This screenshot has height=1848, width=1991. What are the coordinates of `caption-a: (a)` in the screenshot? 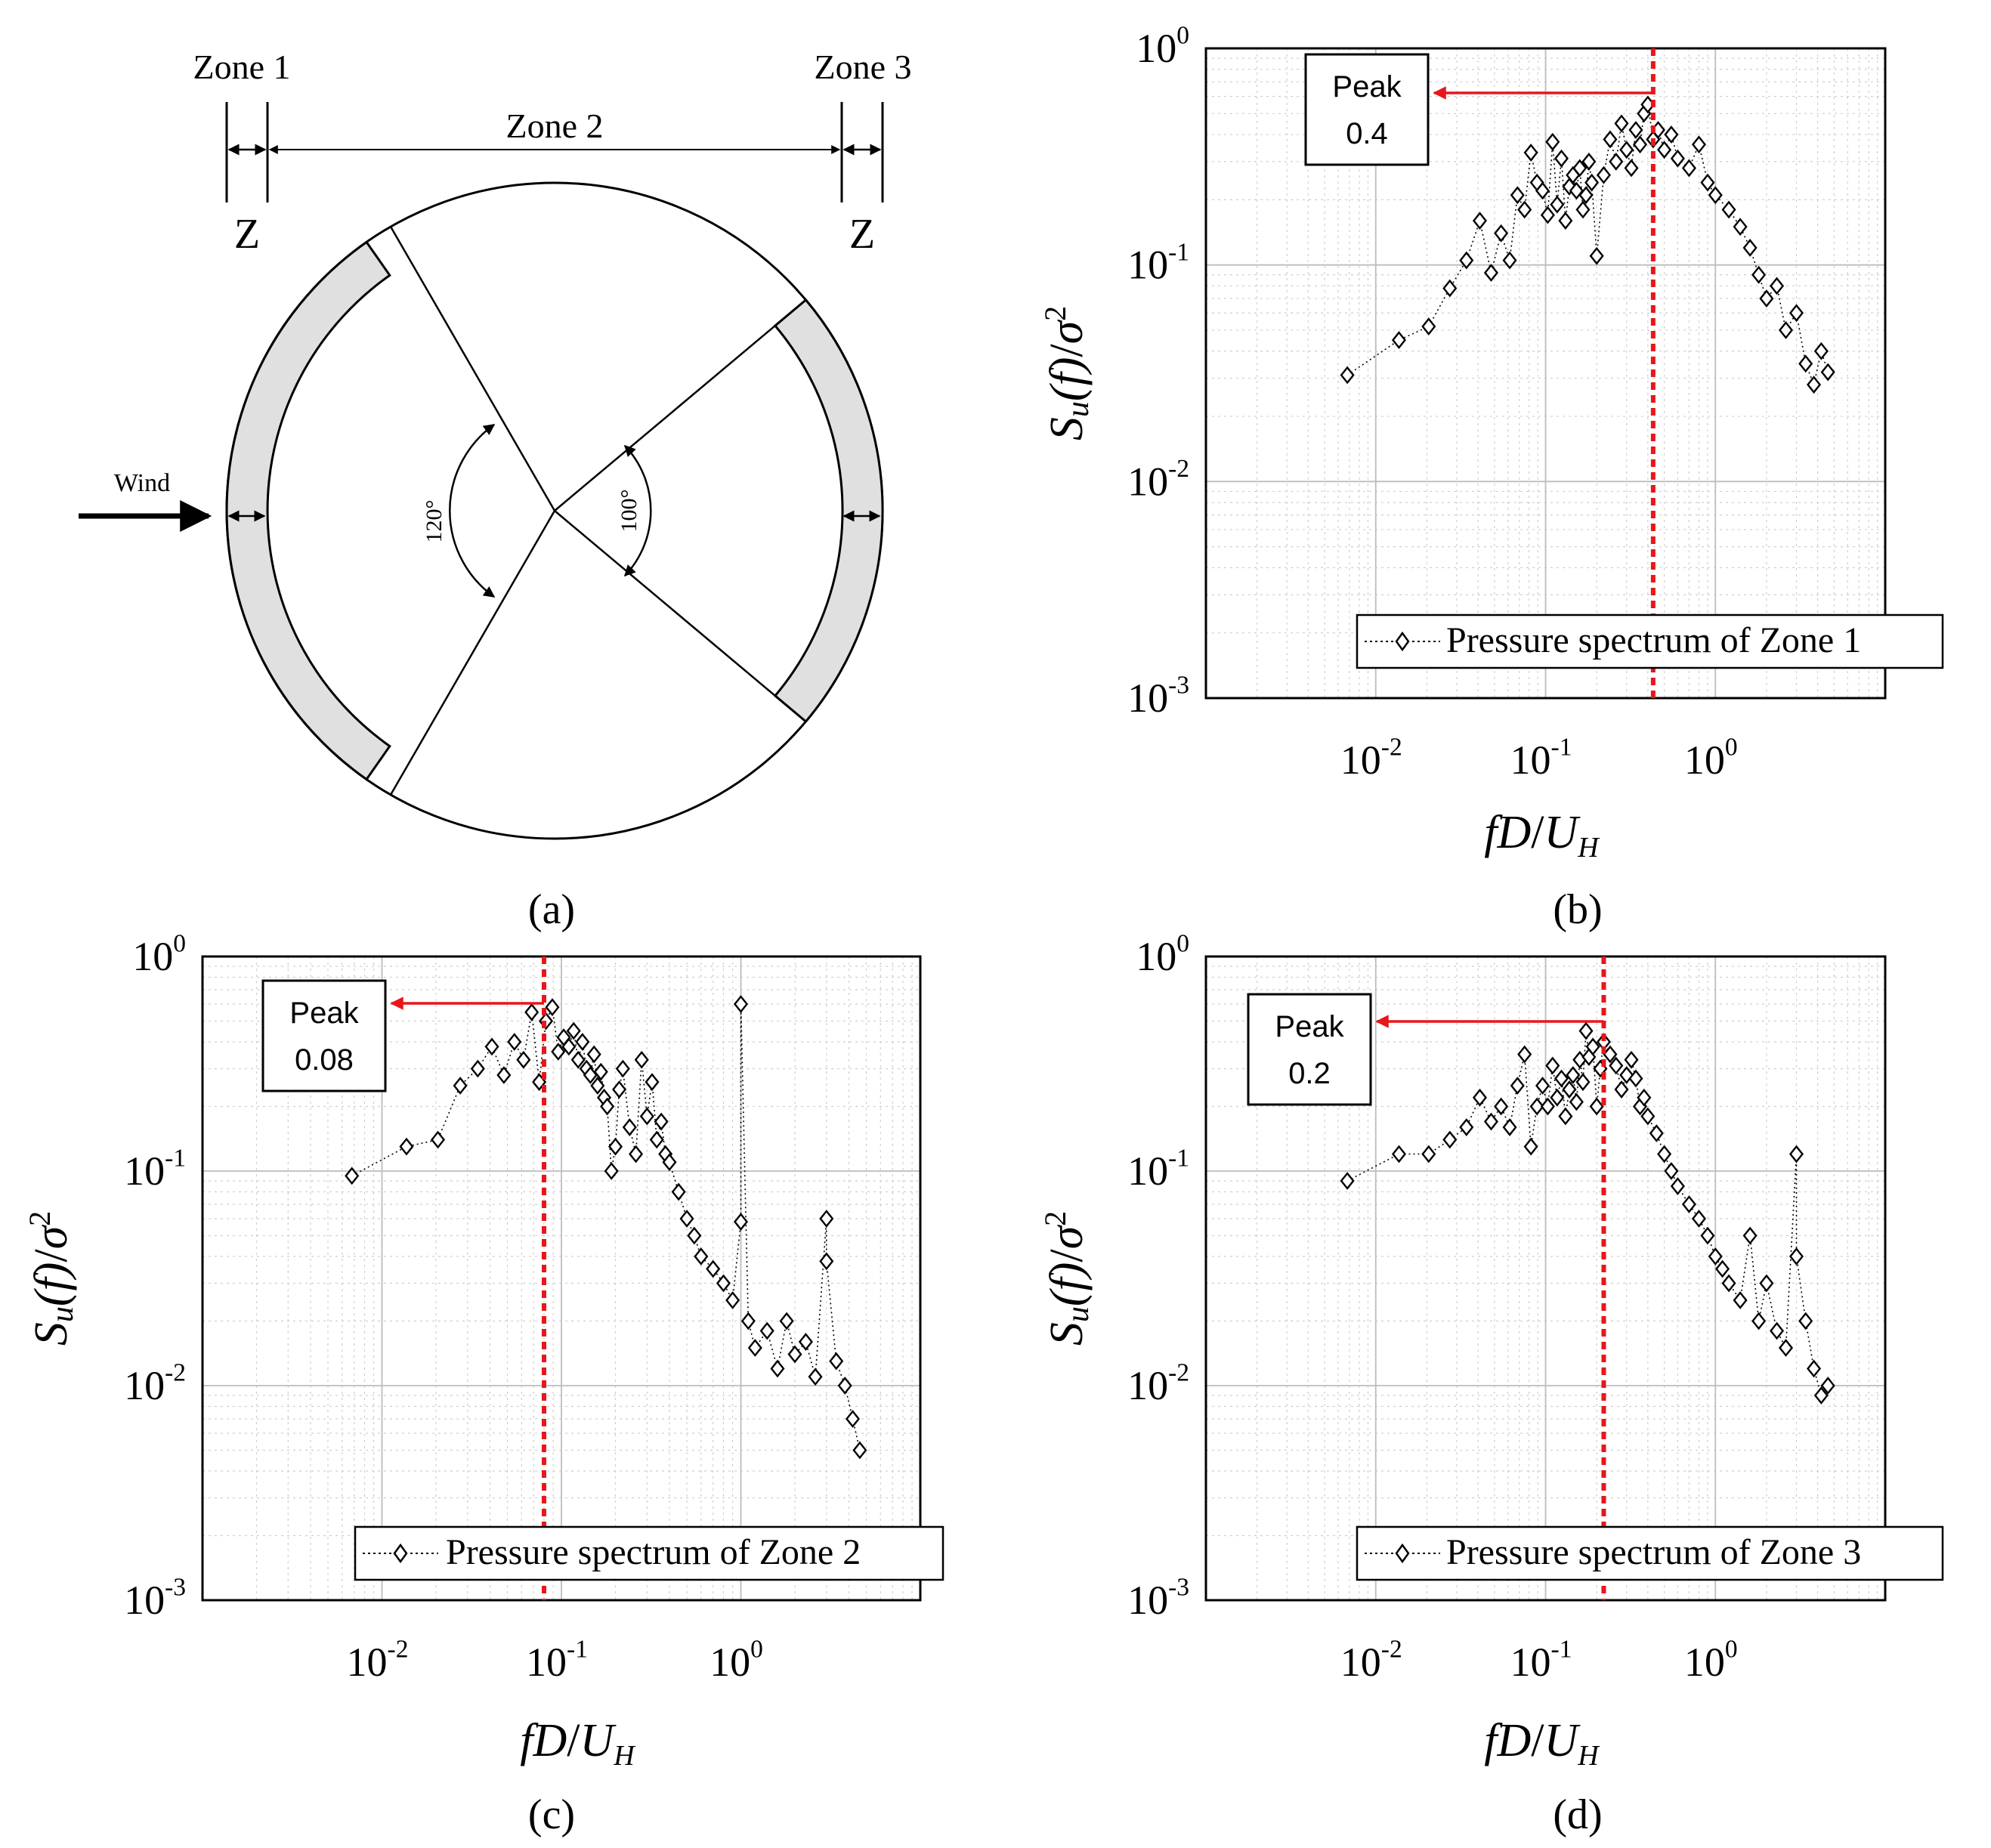 It's located at (551, 909).